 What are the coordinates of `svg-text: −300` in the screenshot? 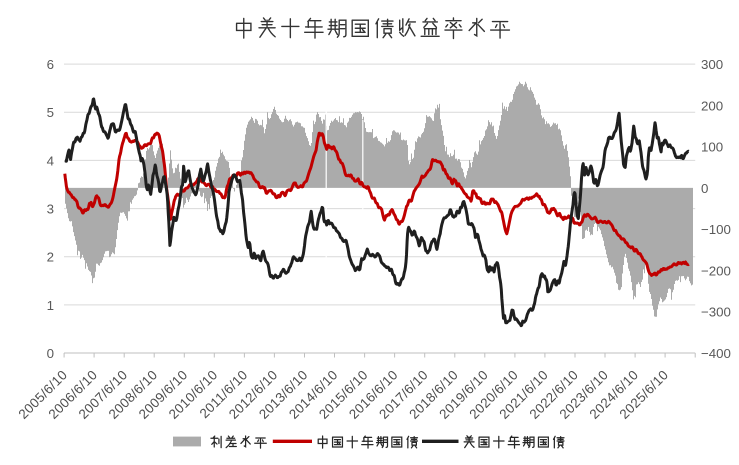 It's located at (716, 312).